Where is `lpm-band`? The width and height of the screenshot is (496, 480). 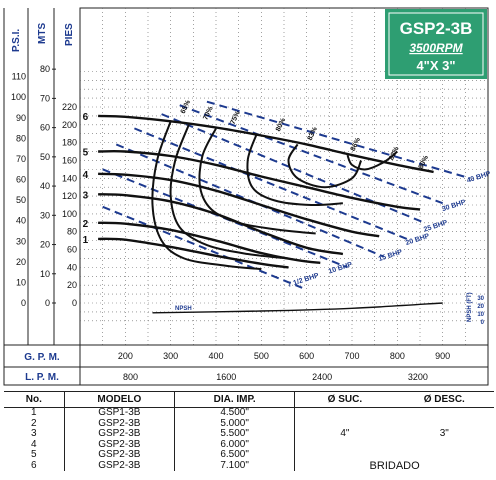 lpm-band is located at coordinates (246, 376).